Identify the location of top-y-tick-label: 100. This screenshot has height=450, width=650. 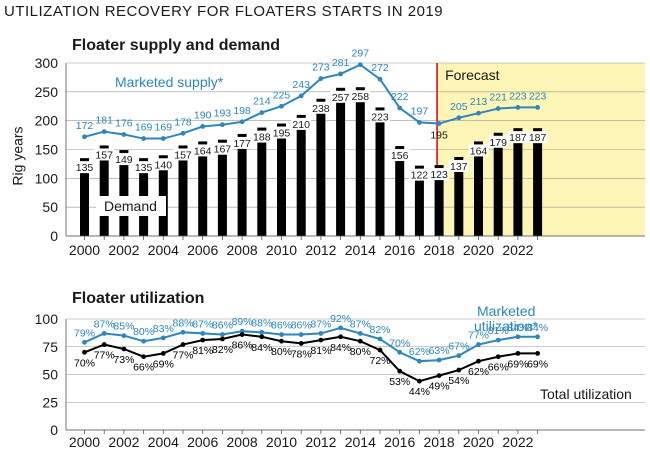
(47, 178).